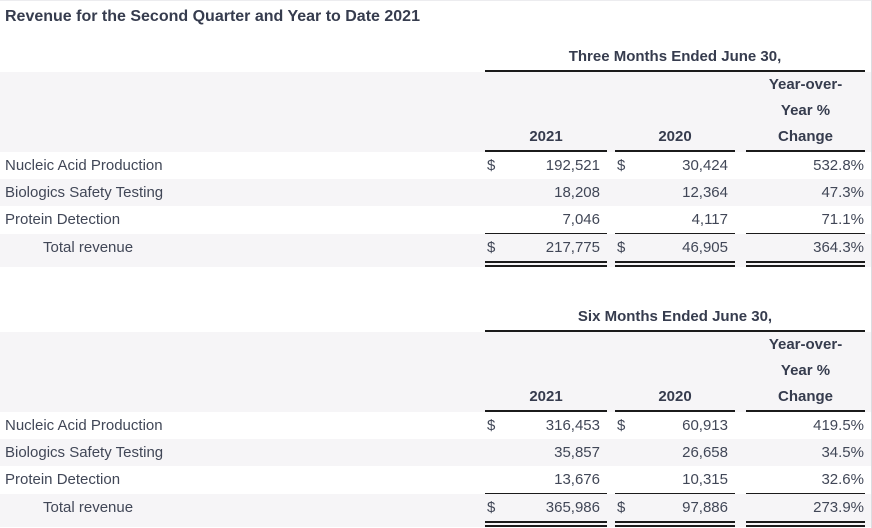  Describe the element at coordinates (435, 220) in the screenshot. I see `table-row: Protein Detection 7,046 4,117 71.1%` at that location.